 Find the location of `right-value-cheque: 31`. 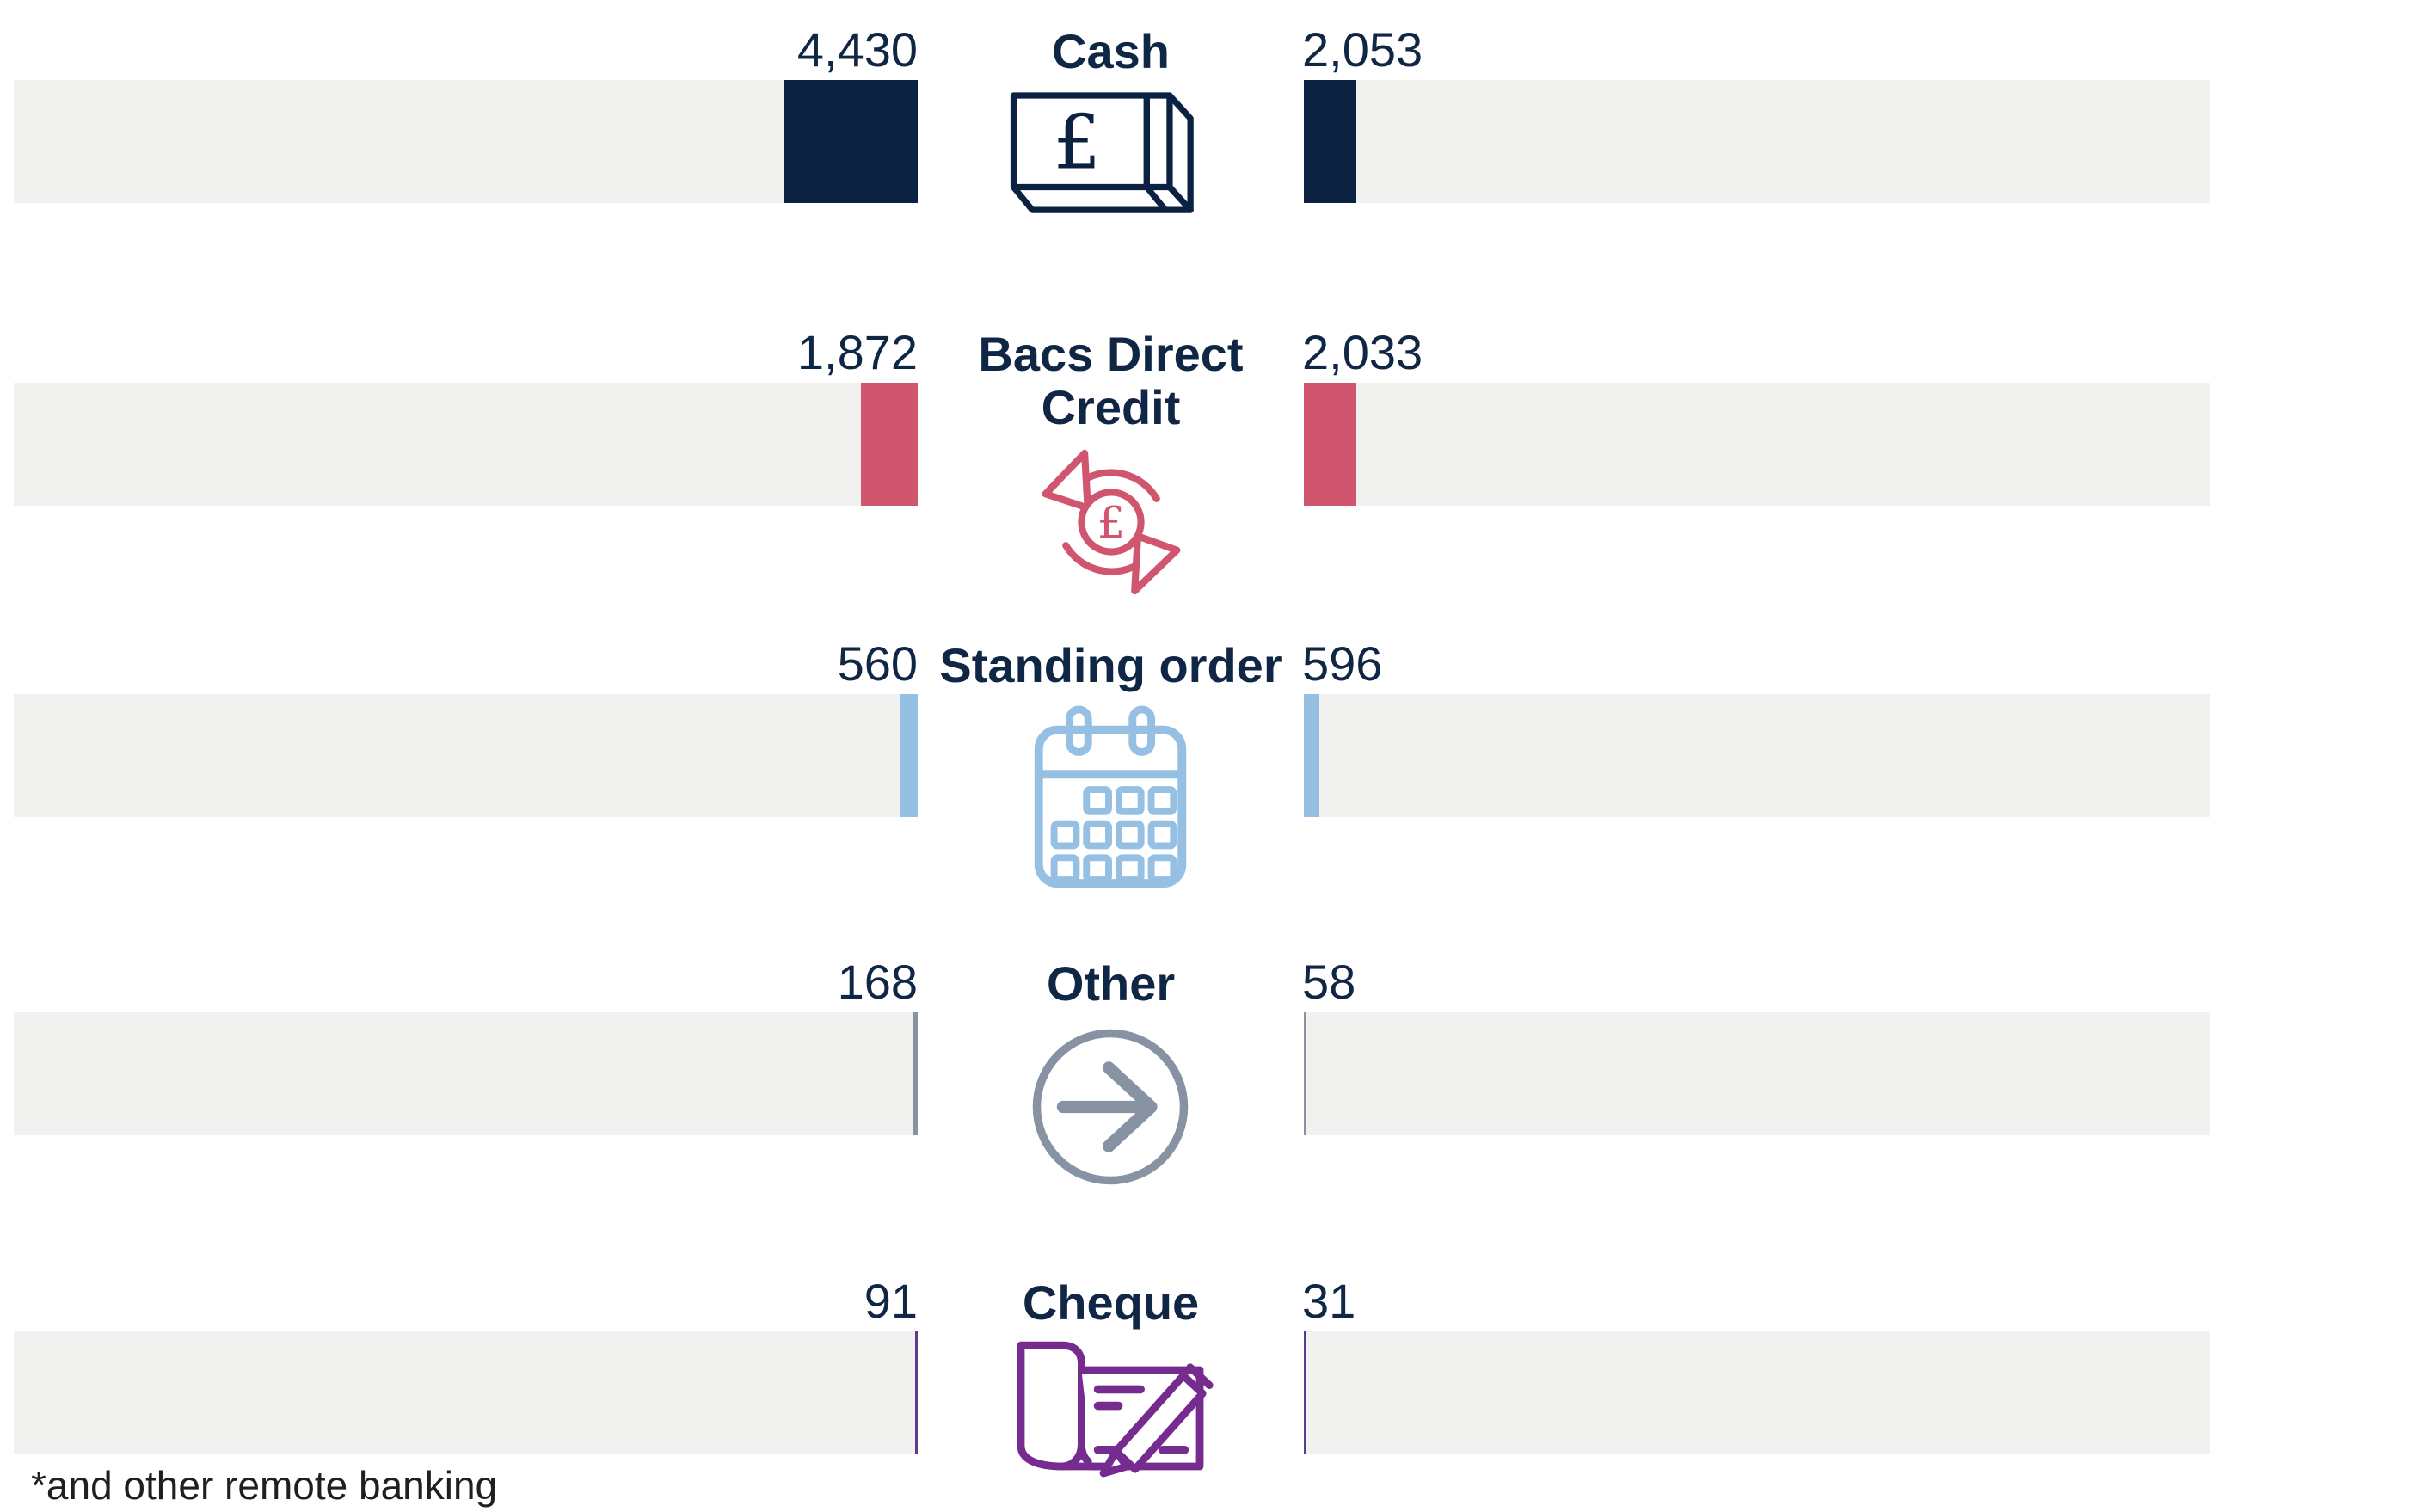

right-value-cheque: 31 is located at coordinates (1329, 1301).